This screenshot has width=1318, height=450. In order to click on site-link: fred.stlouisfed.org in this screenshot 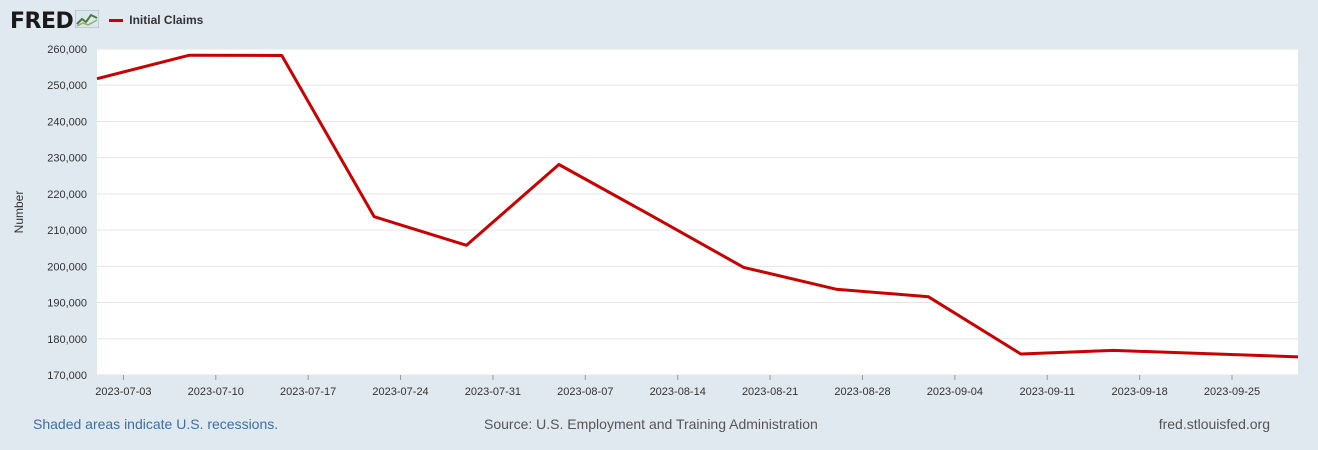, I will do `click(1214, 424)`.